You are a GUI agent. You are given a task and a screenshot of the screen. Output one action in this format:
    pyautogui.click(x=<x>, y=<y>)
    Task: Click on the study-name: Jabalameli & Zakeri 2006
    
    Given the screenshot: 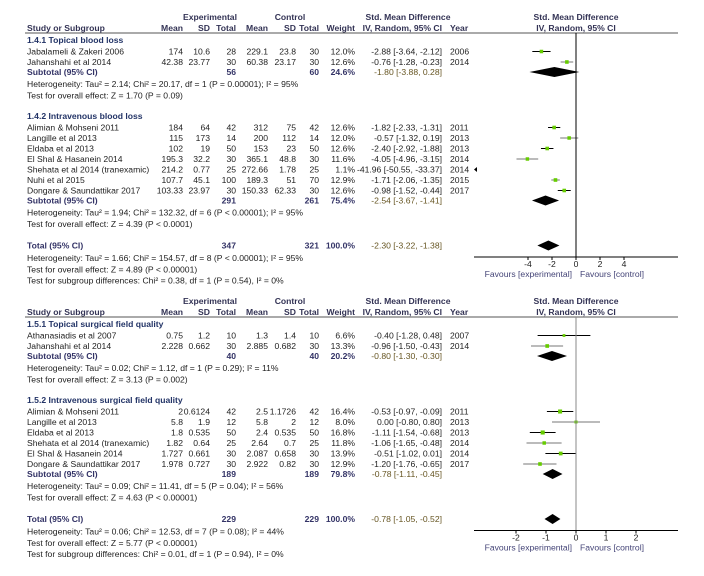 What is the action you would take?
    pyautogui.click(x=75, y=52)
    